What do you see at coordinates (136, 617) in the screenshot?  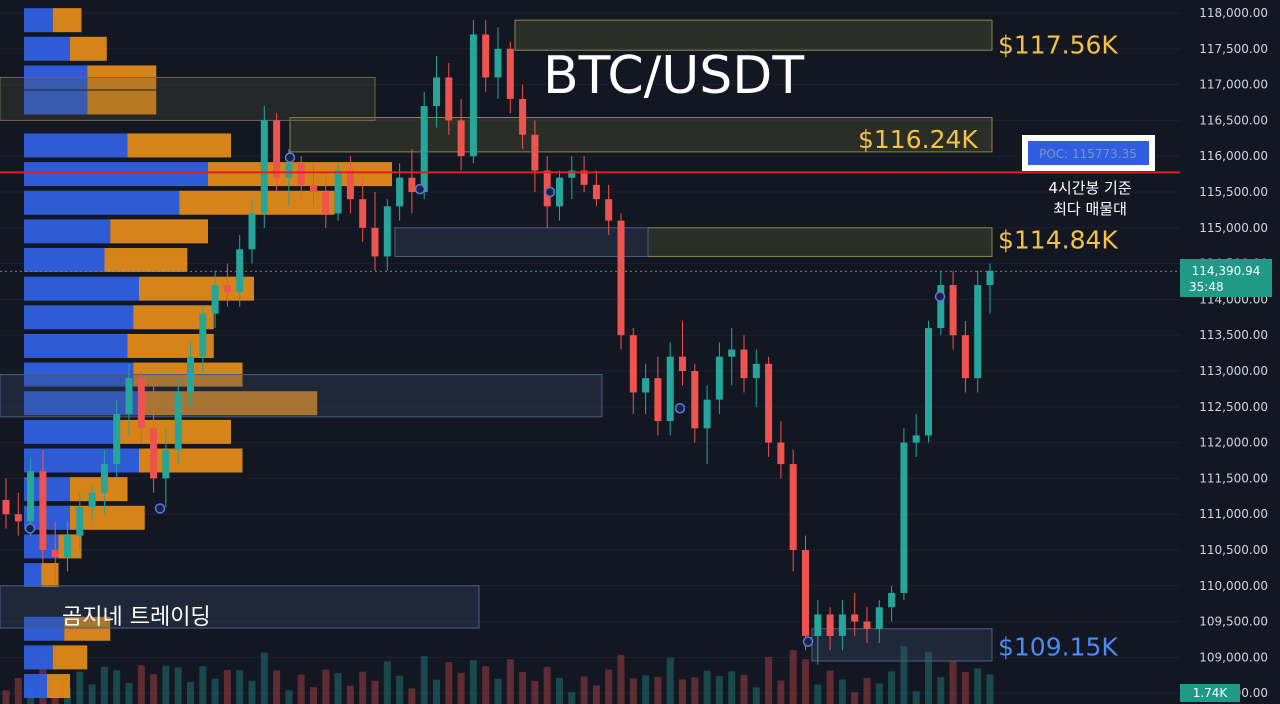 I see `watermark: 곰지네 트레이딩` at bounding box center [136, 617].